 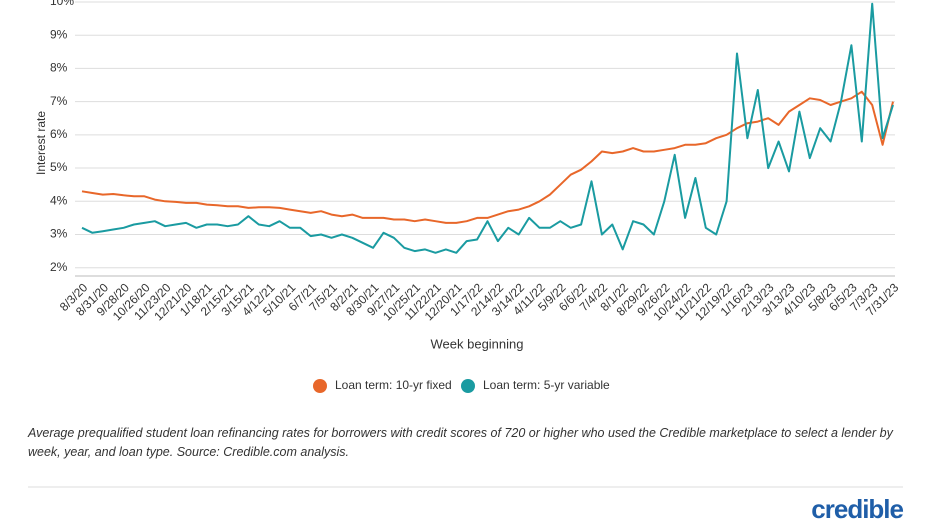 What do you see at coordinates (546, 385) in the screenshot?
I see `legend-label: Loan term: 5-yr variable` at bounding box center [546, 385].